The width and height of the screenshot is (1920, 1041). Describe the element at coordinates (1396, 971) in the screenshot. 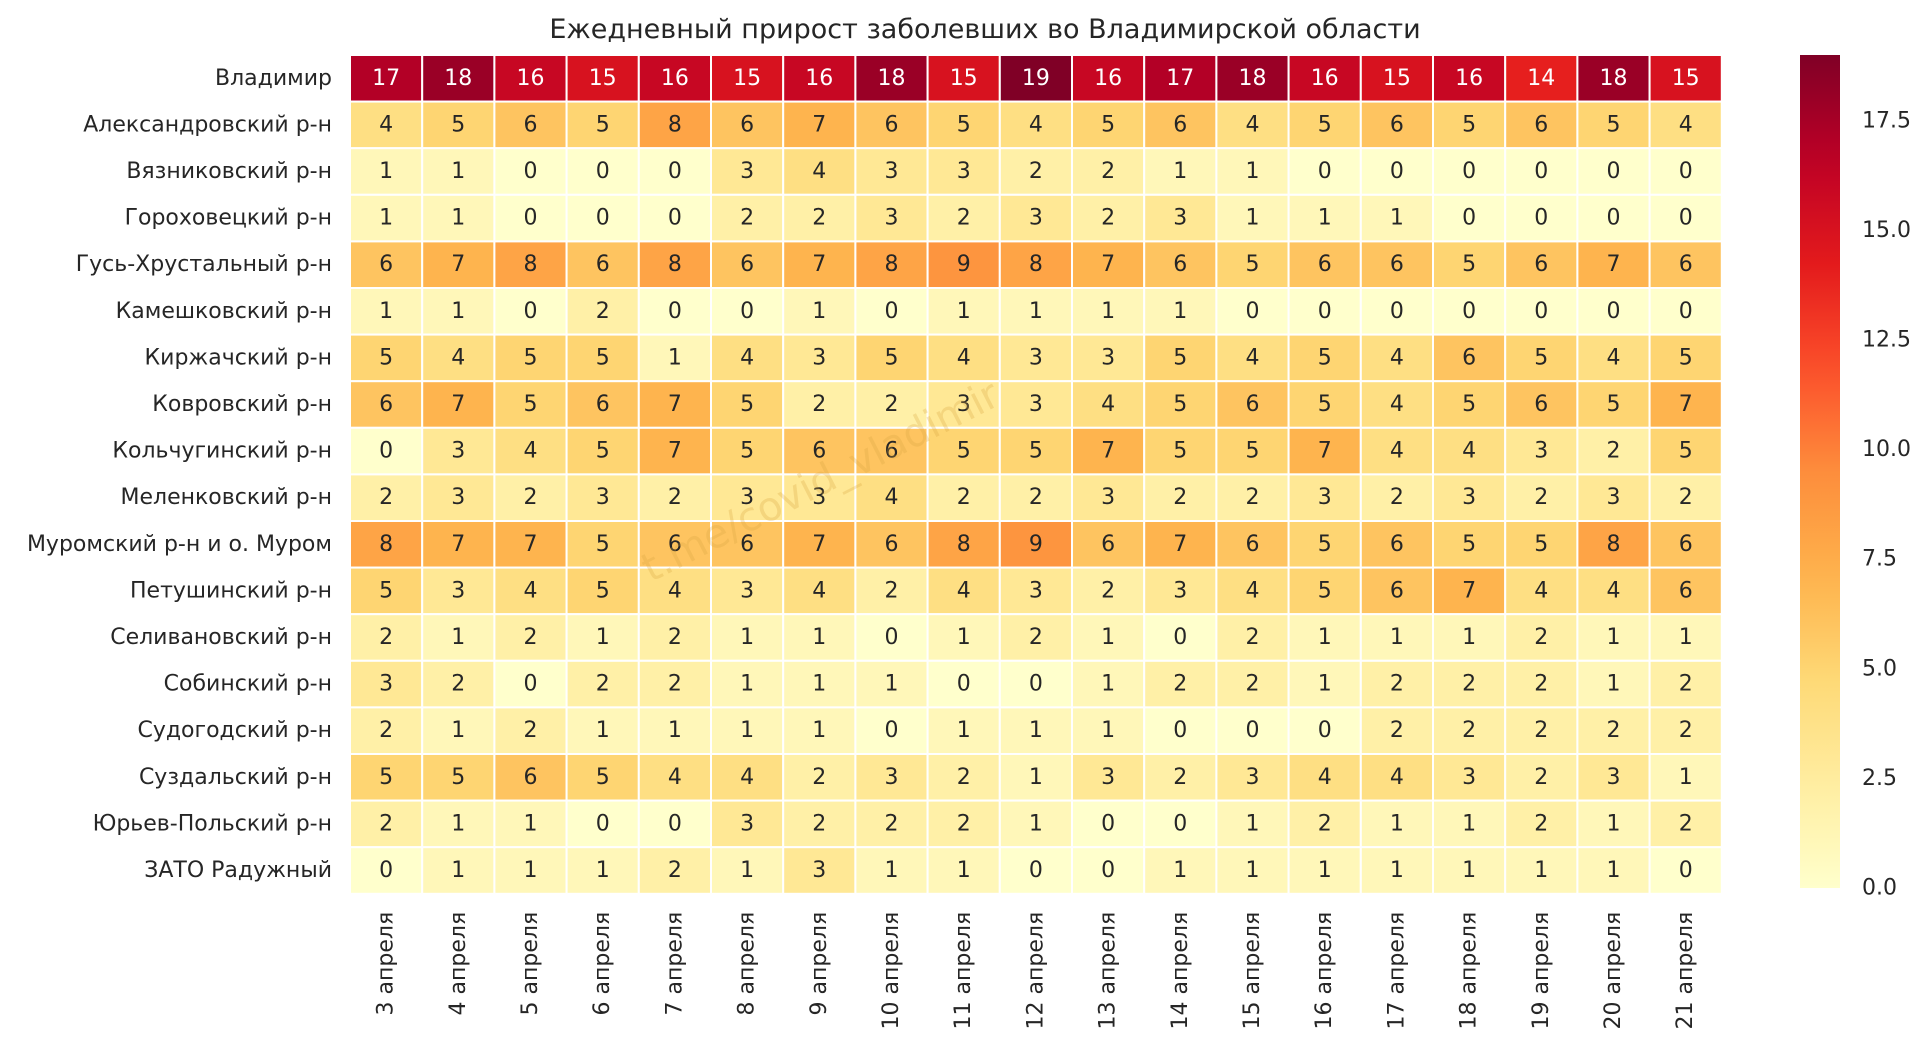

I see `column-label: 17 апреля` at that location.